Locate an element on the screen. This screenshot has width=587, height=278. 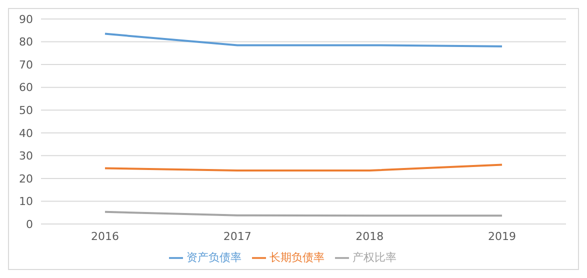
x-tick-label: 2016 is located at coordinates (105, 236).